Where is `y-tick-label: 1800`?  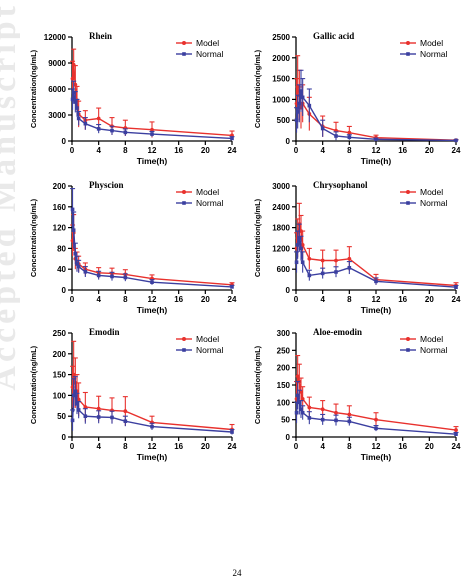
y-tick-label: 1800 is located at coordinates (281, 228).